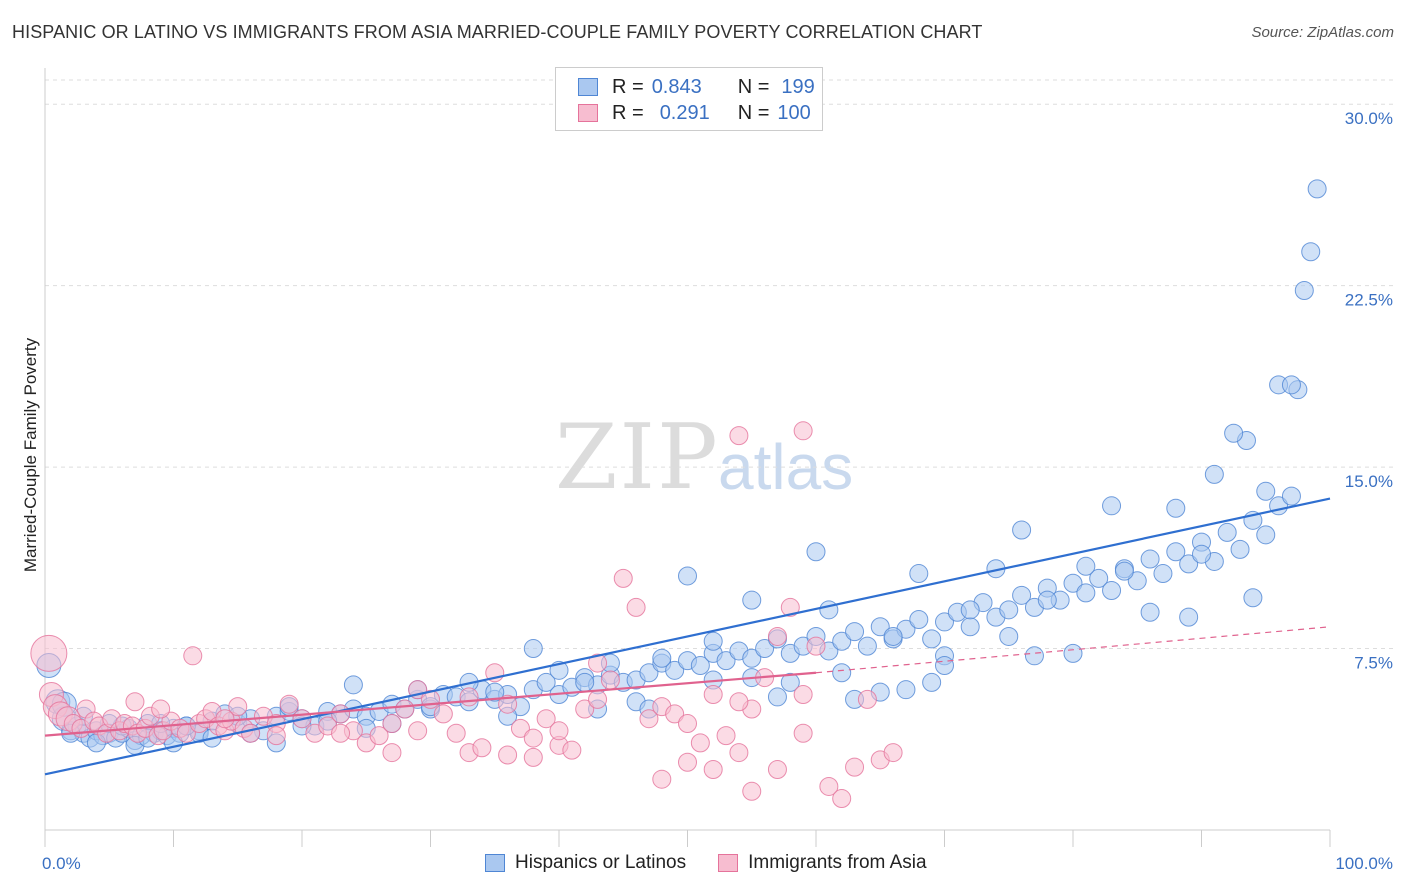 The width and height of the screenshot is (1406, 892). What do you see at coordinates (728, 863) in the screenshot?
I see `legend-swatch-asia` at bounding box center [728, 863].